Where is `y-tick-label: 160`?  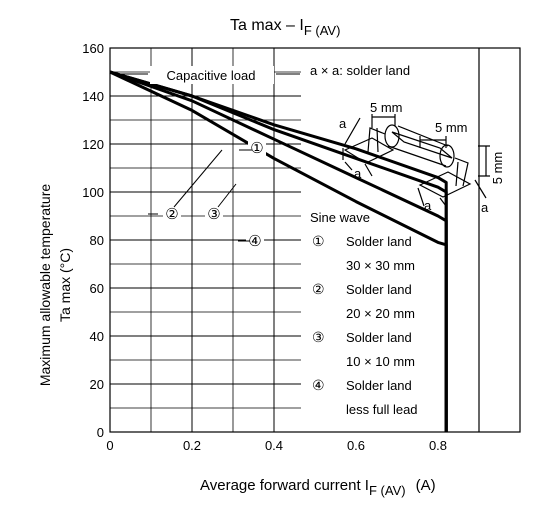 y-tick-label: 160 is located at coordinates (93, 48).